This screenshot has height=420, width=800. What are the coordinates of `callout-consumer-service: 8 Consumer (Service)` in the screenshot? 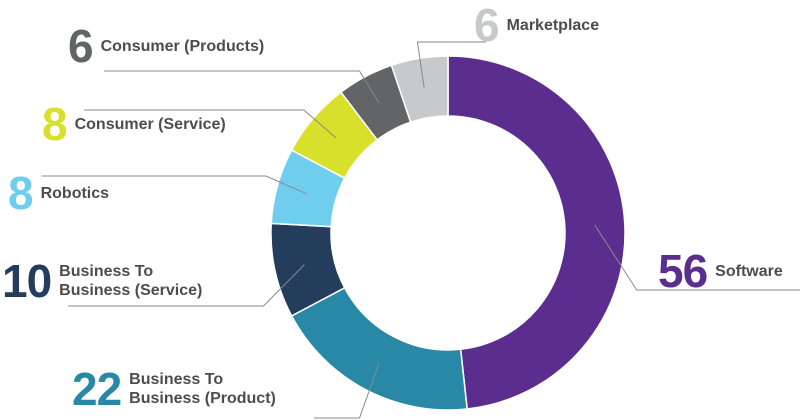 It's located at (134, 124).